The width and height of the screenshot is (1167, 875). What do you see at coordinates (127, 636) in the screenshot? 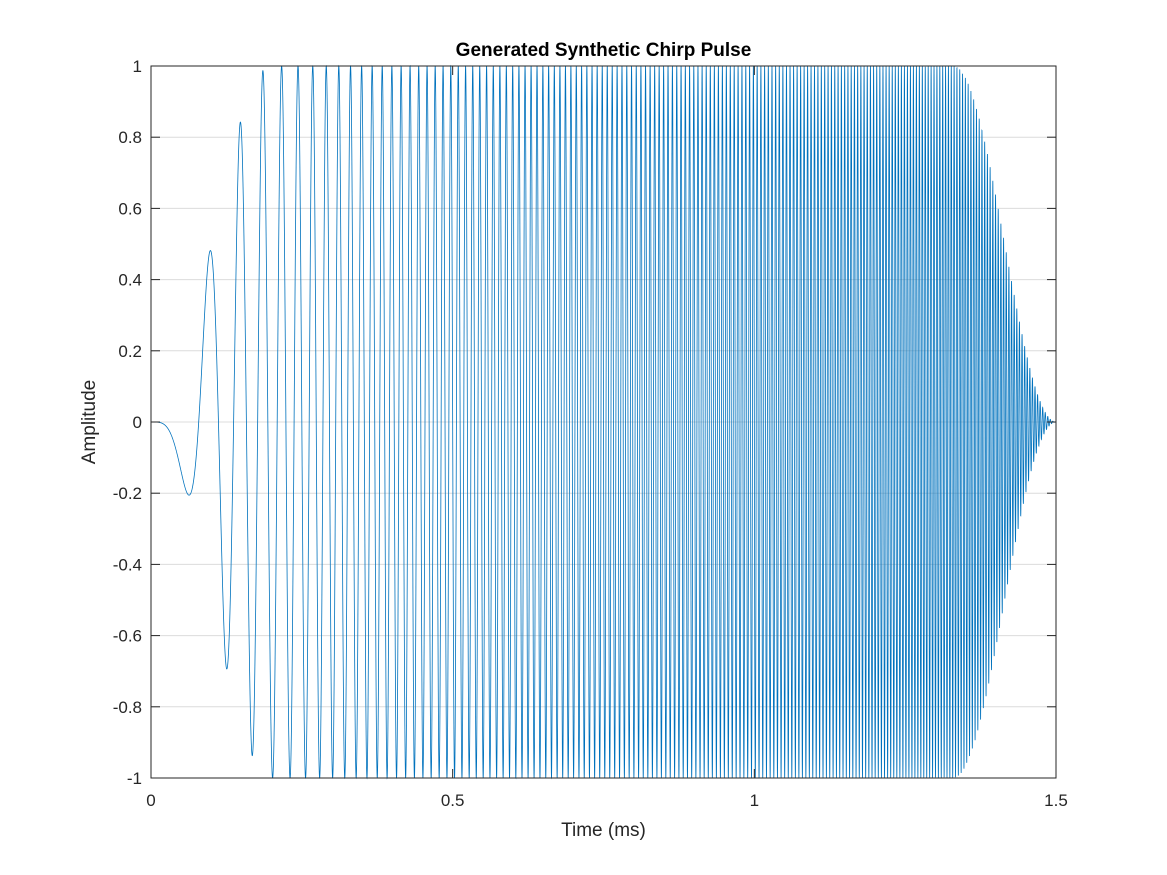
I see `y-tick-label: -0.6` at bounding box center [127, 636].